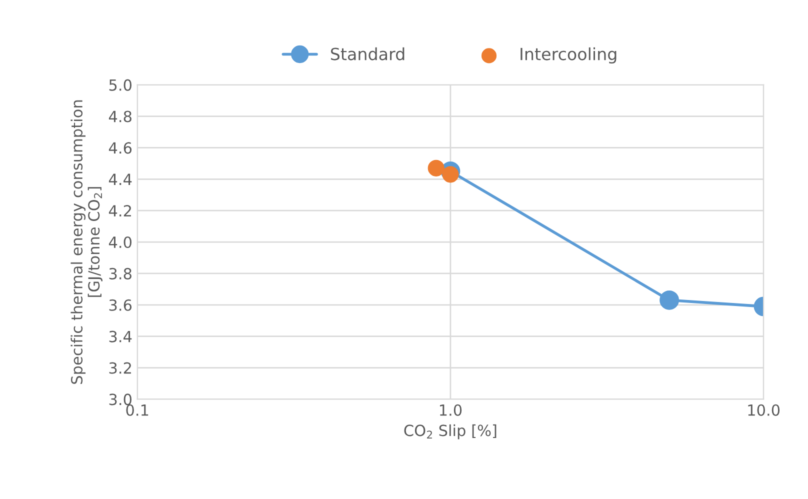 The height and width of the screenshot is (499, 808). Describe the element at coordinates (120, 336) in the screenshot. I see `y-tick-label: 3.4` at that location.